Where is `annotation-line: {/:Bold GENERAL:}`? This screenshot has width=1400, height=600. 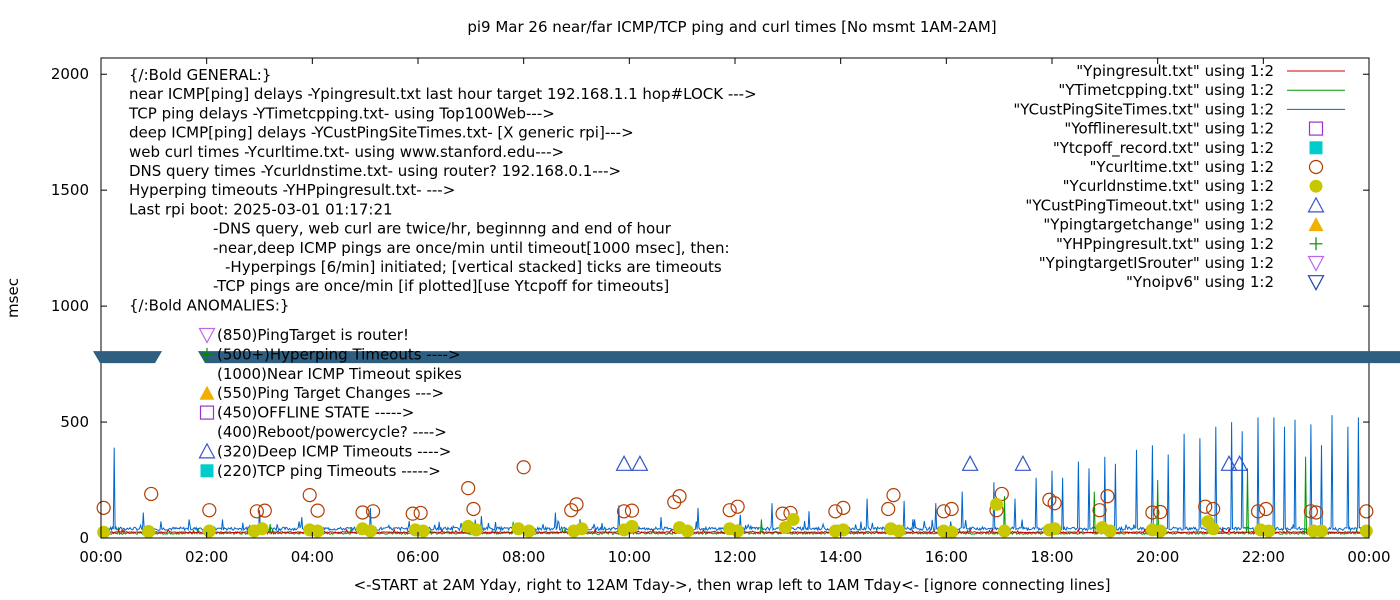 annotation-line: {/:Bold GENERAL:} is located at coordinates (200, 75).